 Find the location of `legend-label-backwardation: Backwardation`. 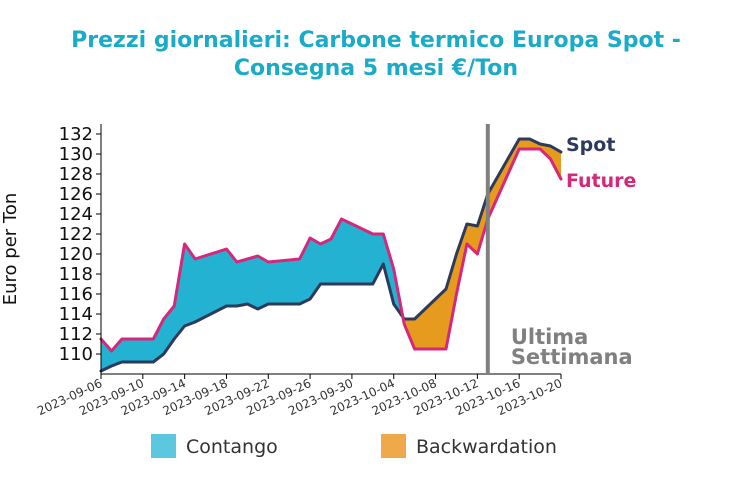

legend-label-backwardation: Backwardation is located at coordinates (486, 447).